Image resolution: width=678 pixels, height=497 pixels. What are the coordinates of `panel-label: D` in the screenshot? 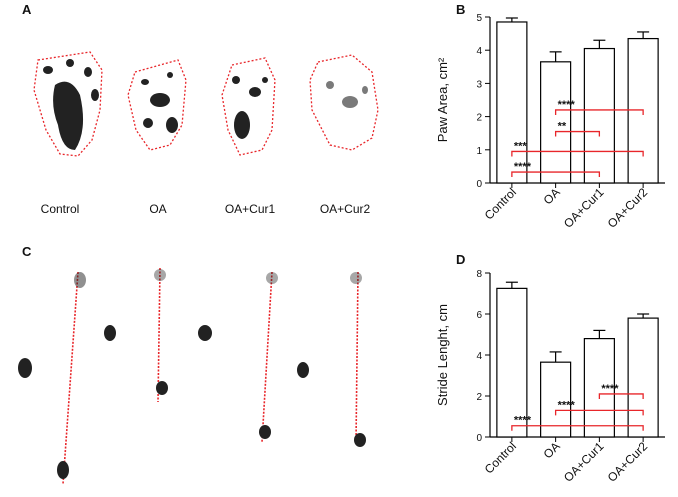 It's located at (460, 259).